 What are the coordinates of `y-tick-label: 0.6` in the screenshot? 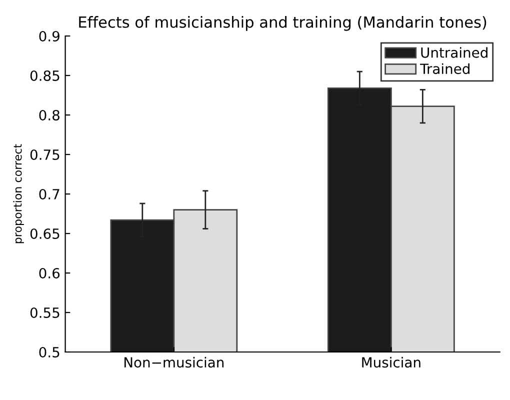 It's located at (49, 273).